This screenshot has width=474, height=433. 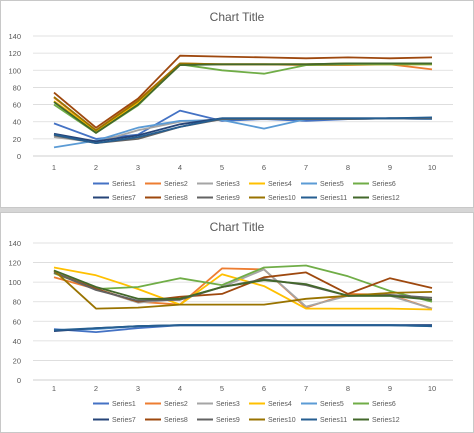 I want to click on series-line-series10, so click(x=243, y=289).